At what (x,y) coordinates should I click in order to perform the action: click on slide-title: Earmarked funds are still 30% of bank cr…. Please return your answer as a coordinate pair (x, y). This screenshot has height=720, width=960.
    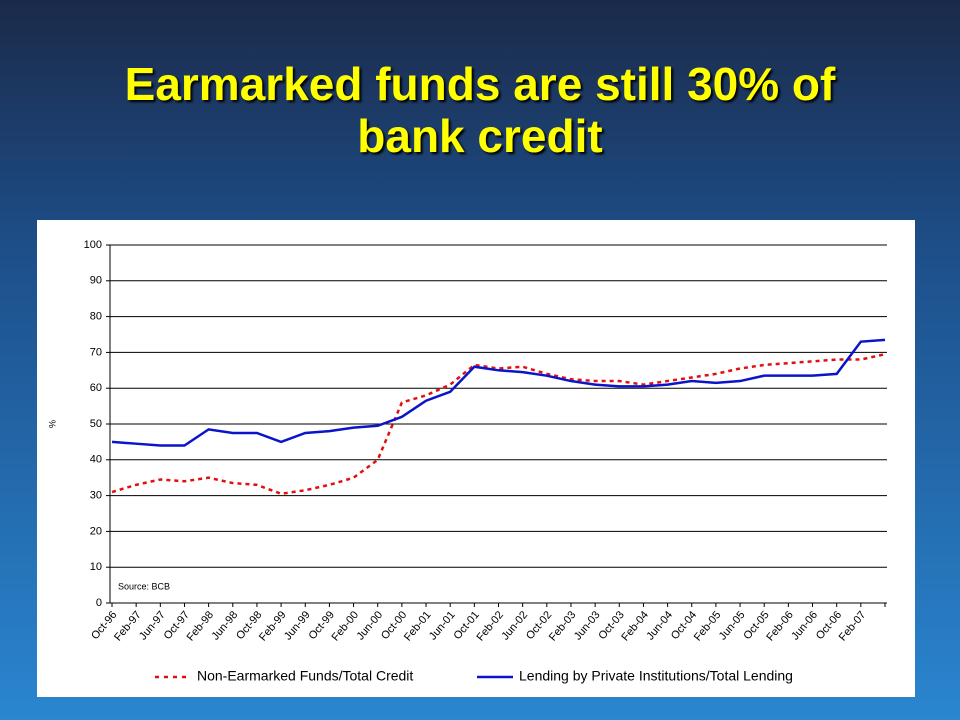
    Looking at the image, I should click on (480, 110).